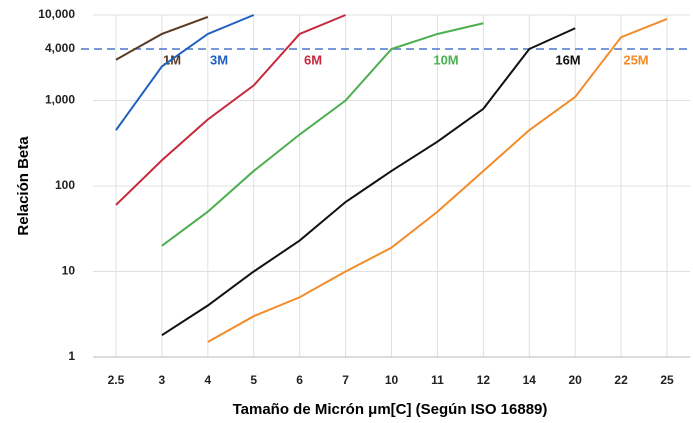 The height and width of the screenshot is (423, 693). What do you see at coordinates (60, 100) in the screenshot?
I see `y-tick-label: 1,000` at bounding box center [60, 100].